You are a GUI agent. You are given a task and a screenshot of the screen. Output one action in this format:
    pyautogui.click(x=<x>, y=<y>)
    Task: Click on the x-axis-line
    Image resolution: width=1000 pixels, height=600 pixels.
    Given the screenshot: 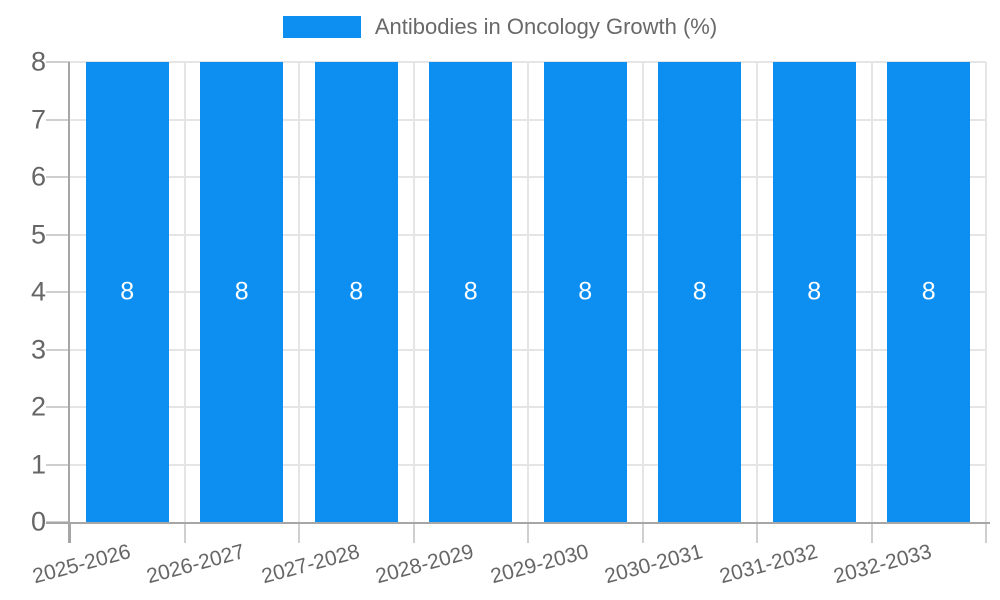 What is the action you would take?
    pyautogui.click(x=518, y=523)
    